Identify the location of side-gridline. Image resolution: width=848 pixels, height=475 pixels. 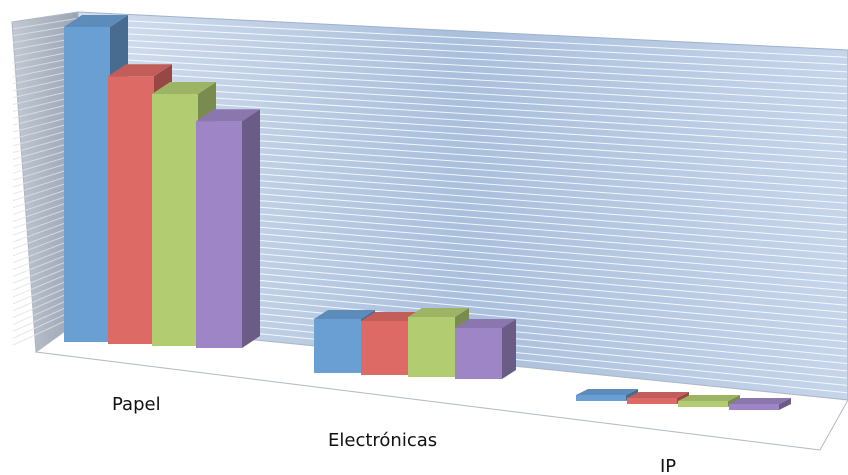
(45, 23).